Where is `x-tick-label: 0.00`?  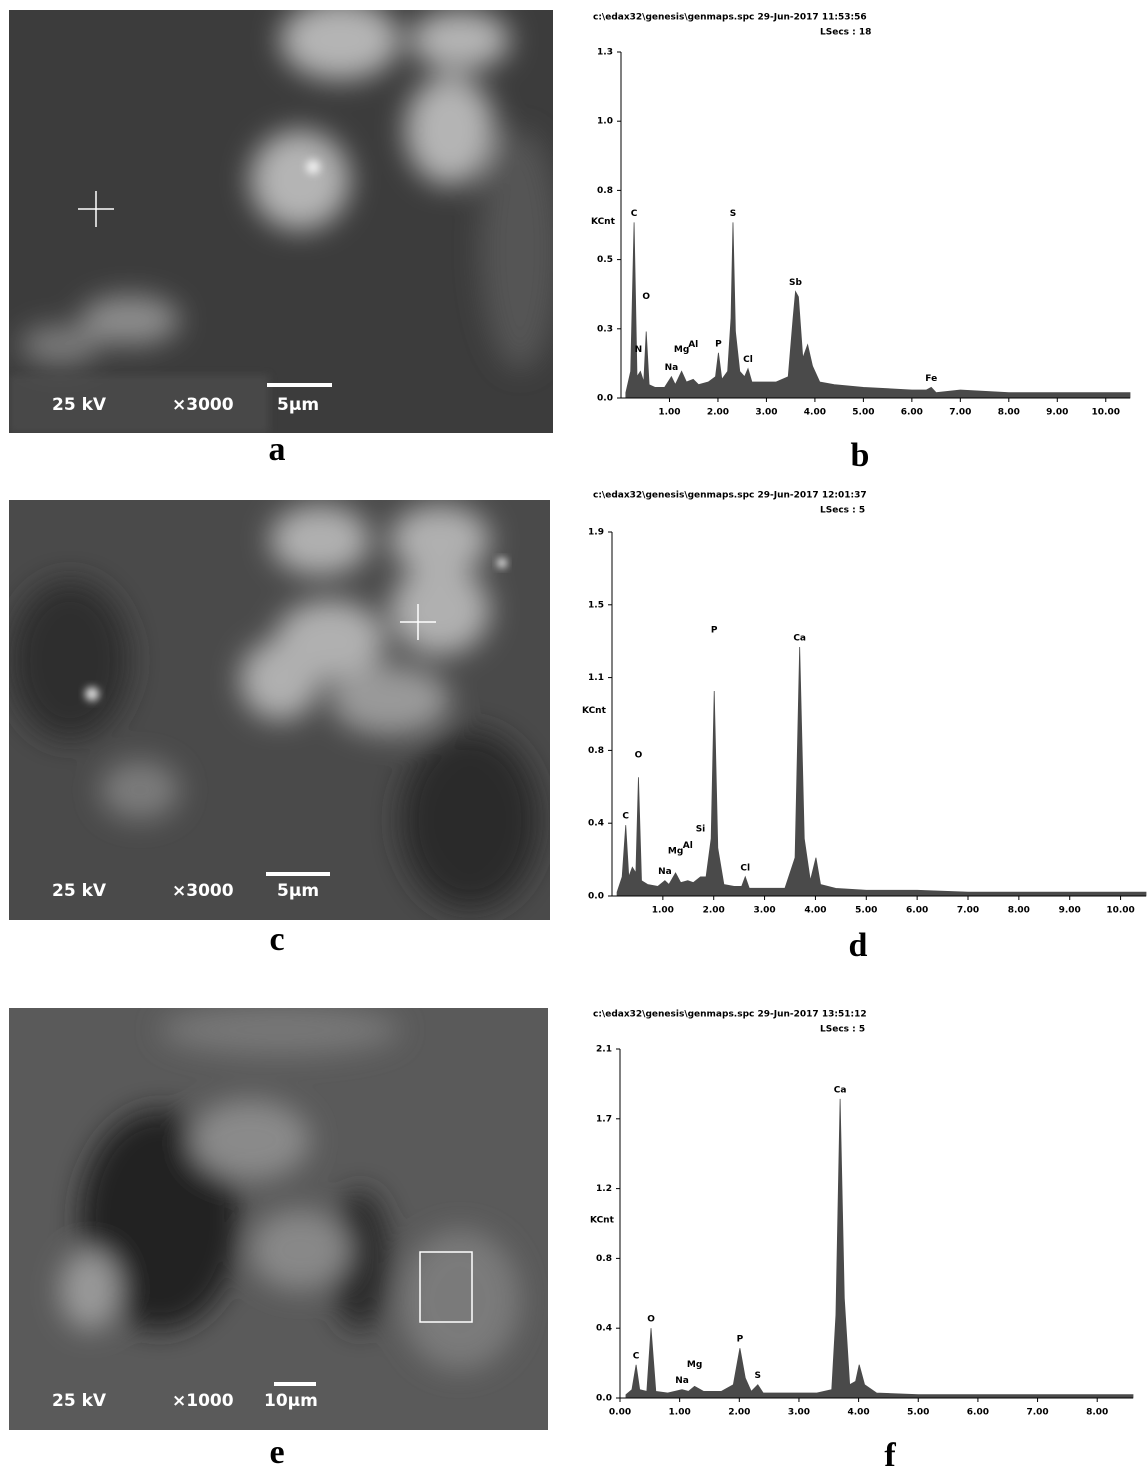
x-tick-label: 0.00 is located at coordinates (620, 1413).